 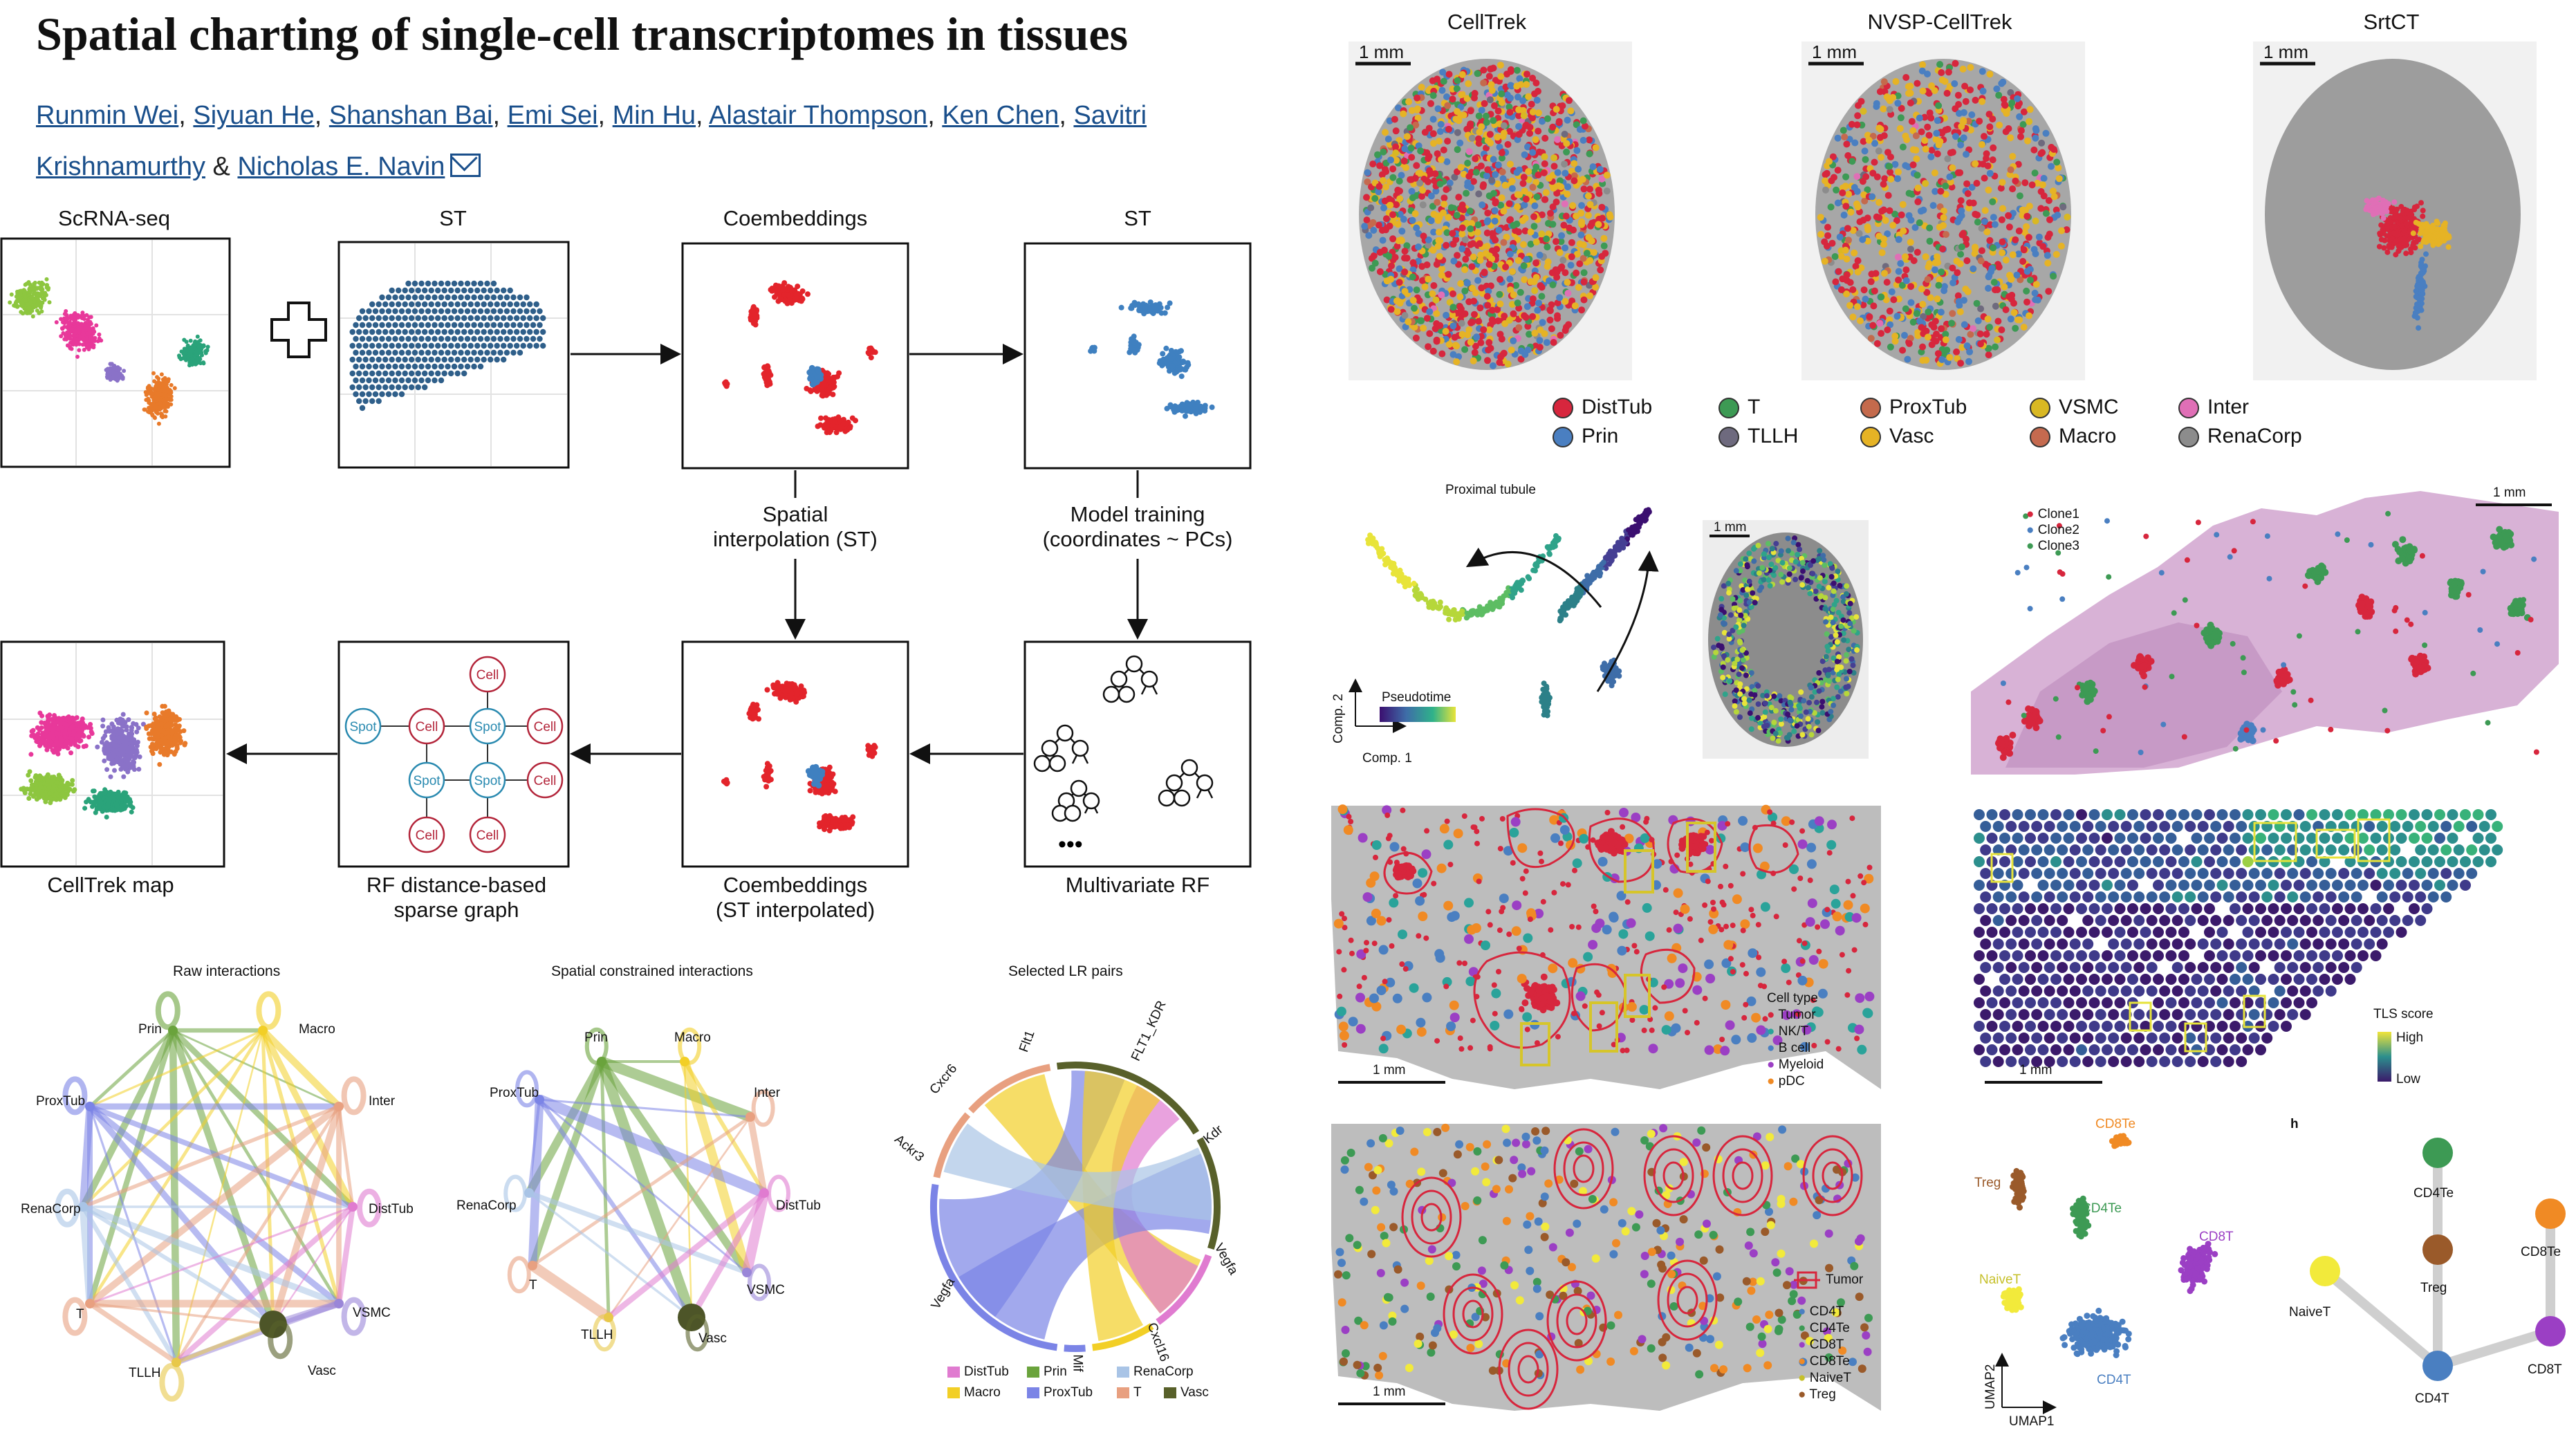 I want to click on author-link: Shanshan Bai, so click(x=410, y=116).